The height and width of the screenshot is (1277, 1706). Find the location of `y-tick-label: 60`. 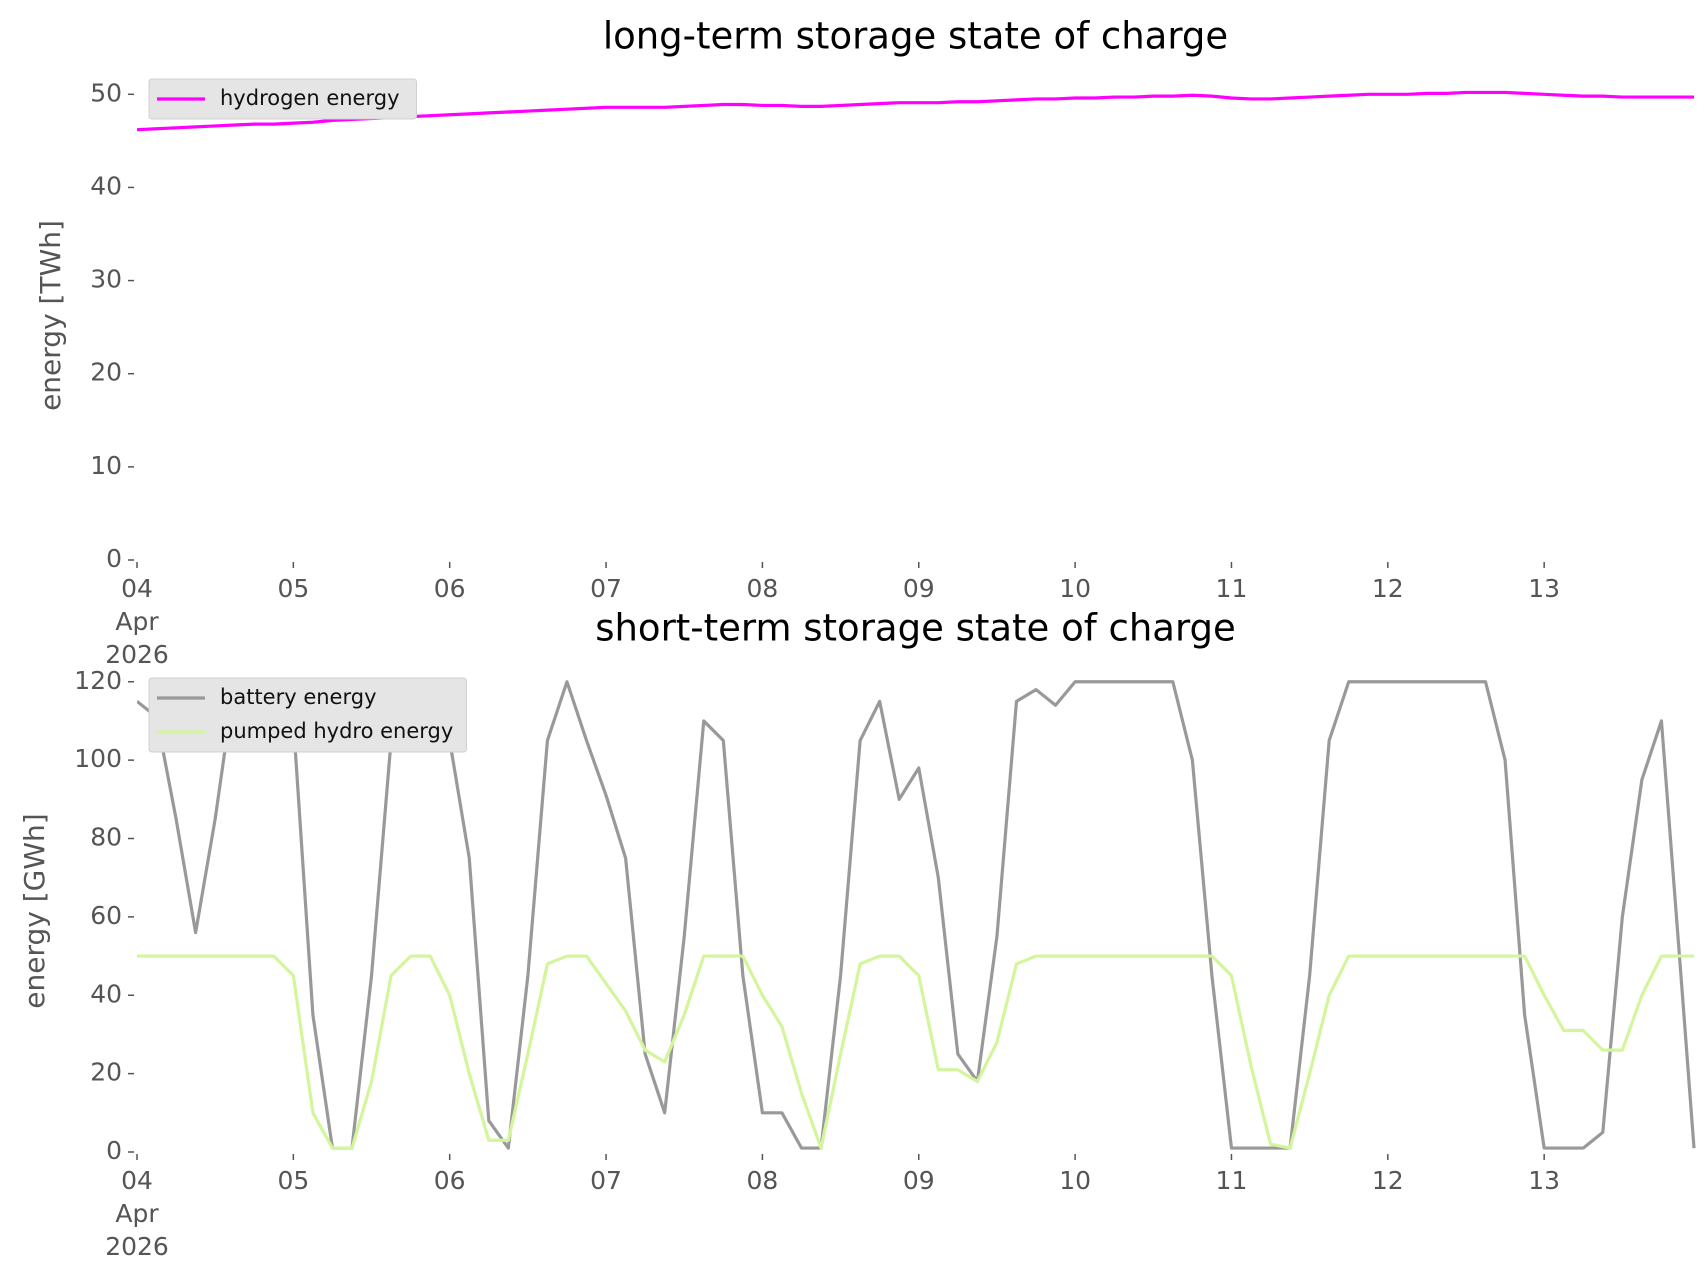

y-tick-label: 60 is located at coordinates (106, 915).